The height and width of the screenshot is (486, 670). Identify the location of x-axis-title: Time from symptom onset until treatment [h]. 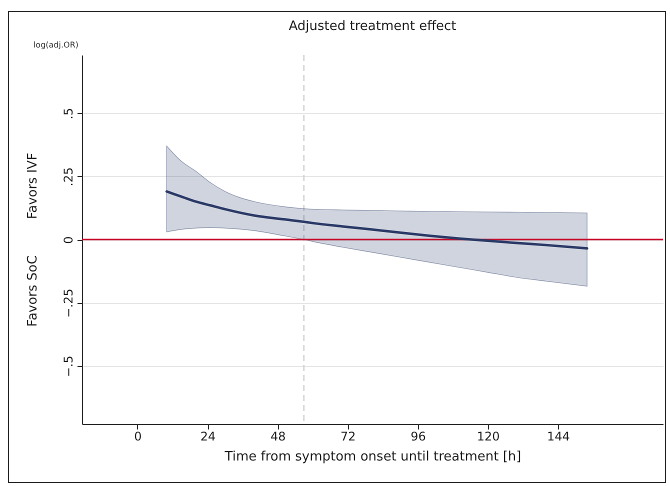
(373, 457).